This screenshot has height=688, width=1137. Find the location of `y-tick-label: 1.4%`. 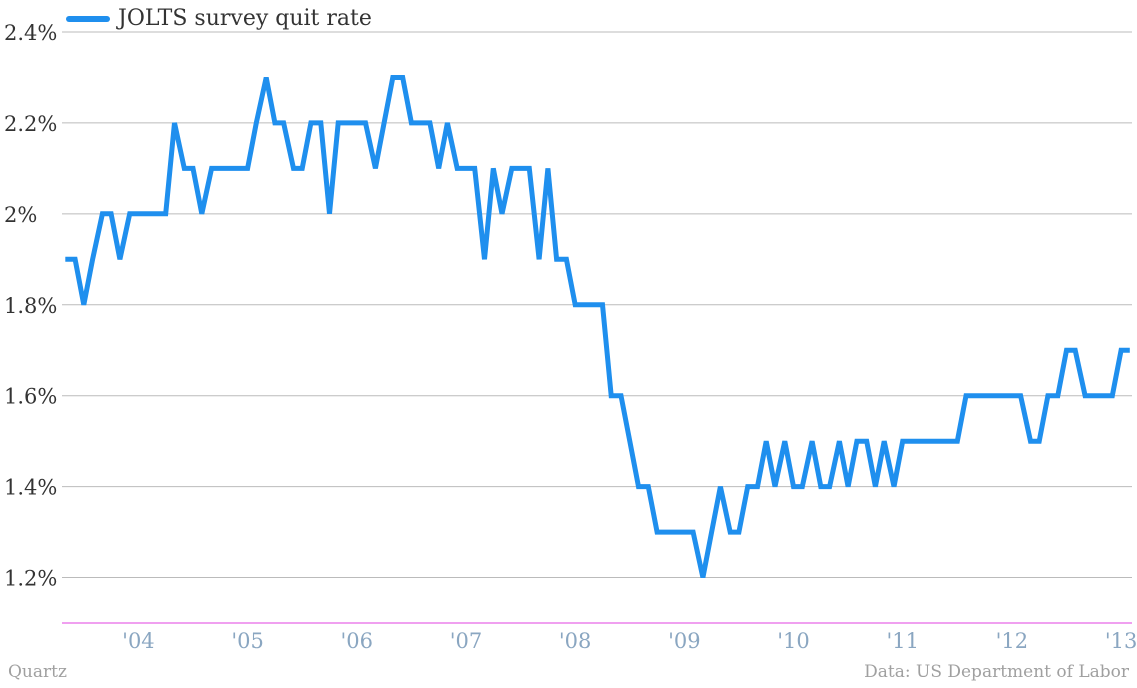

y-tick-label: 1.4% is located at coordinates (30, 488).